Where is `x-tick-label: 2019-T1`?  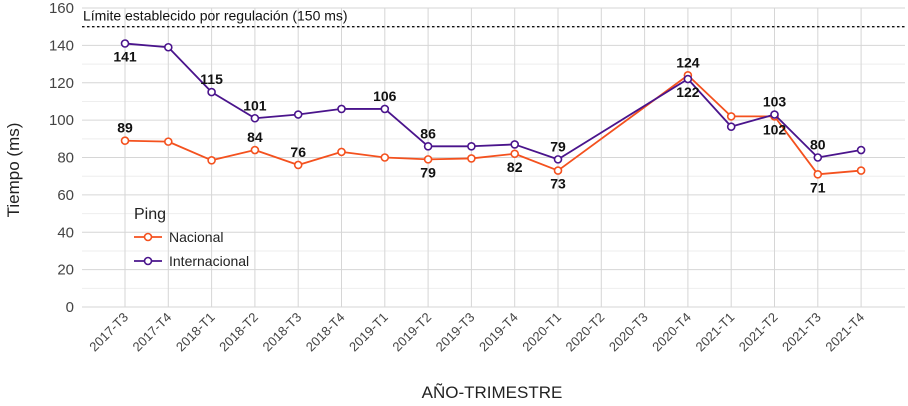 x-tick-label: 2019-T1 is located at coordinates (368, 332).